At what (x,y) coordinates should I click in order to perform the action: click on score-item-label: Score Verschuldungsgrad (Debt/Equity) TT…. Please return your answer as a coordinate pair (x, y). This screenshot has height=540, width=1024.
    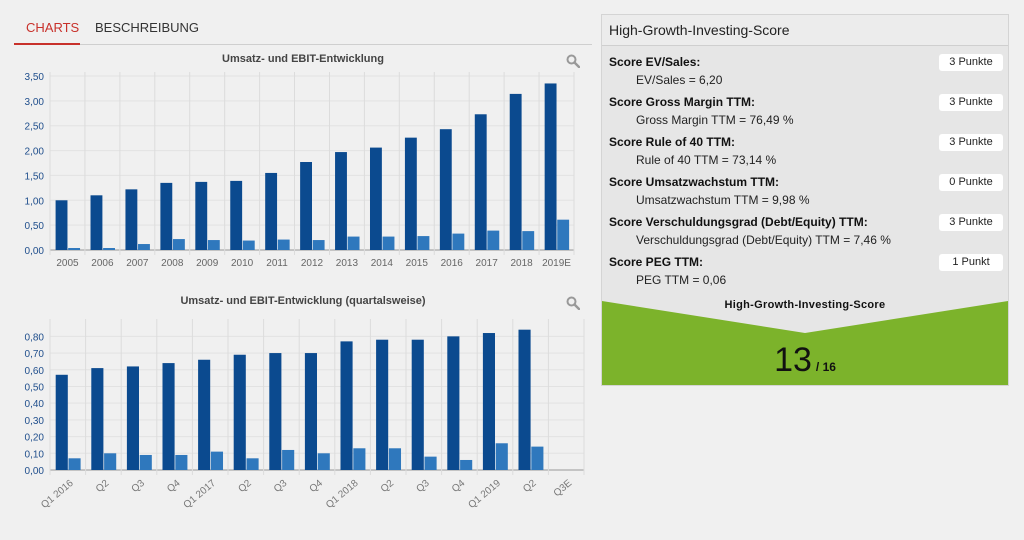
    Looking at the image, I should click on (738, 222).